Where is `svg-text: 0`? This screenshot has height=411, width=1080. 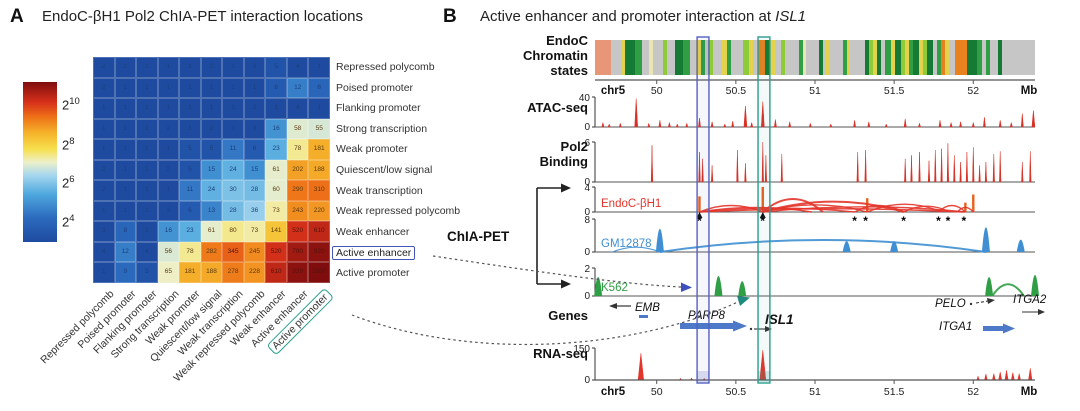
svg-text: 0 is located at coordinates (587, 182).